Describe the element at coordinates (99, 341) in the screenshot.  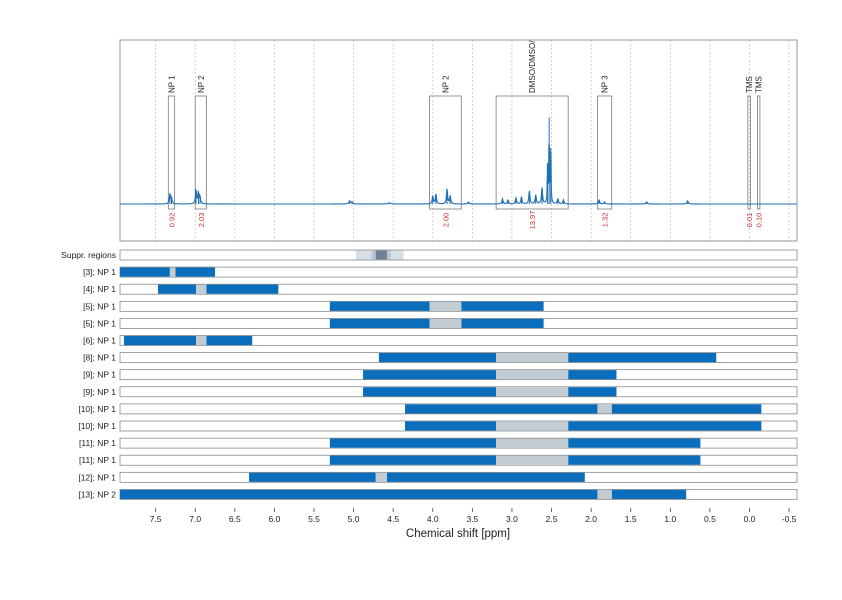
I see `row-label: [6]; NP 1` at that location.